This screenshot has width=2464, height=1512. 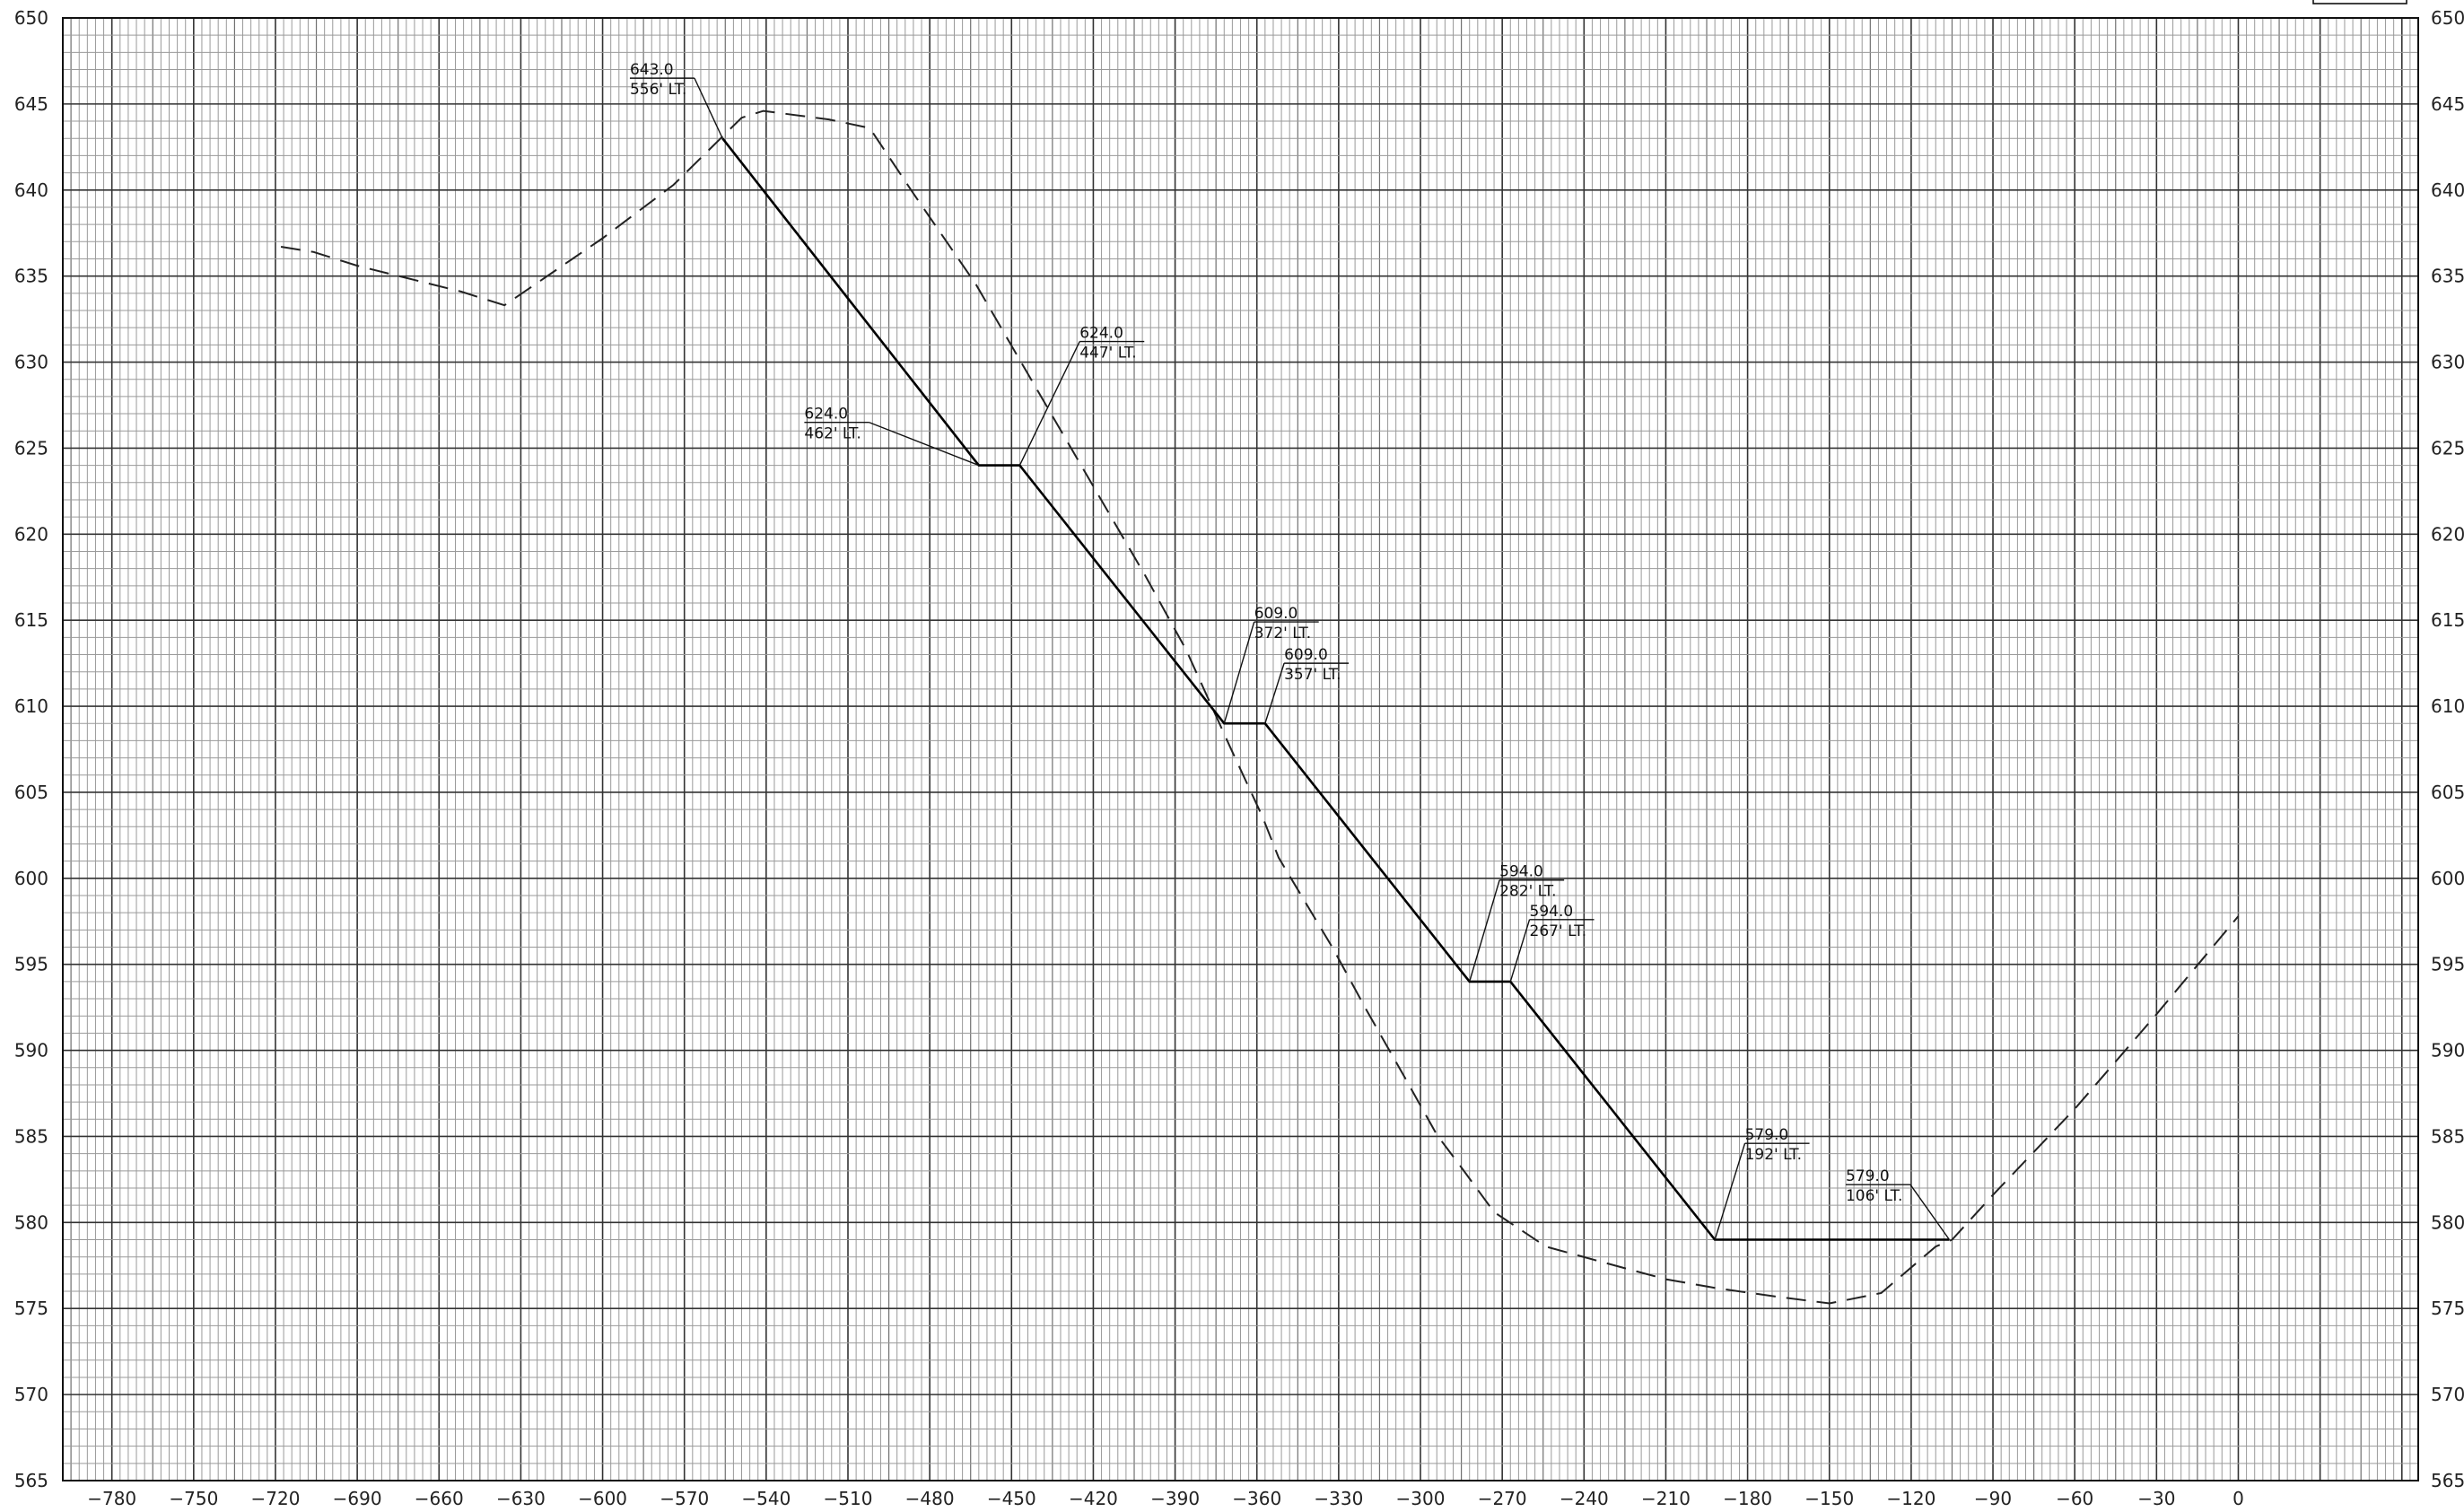 What do you see at coordinates (2447, 620) in the screenshot?
I see `y-tick-label-right: 615` at bounding box center [2447, 620].